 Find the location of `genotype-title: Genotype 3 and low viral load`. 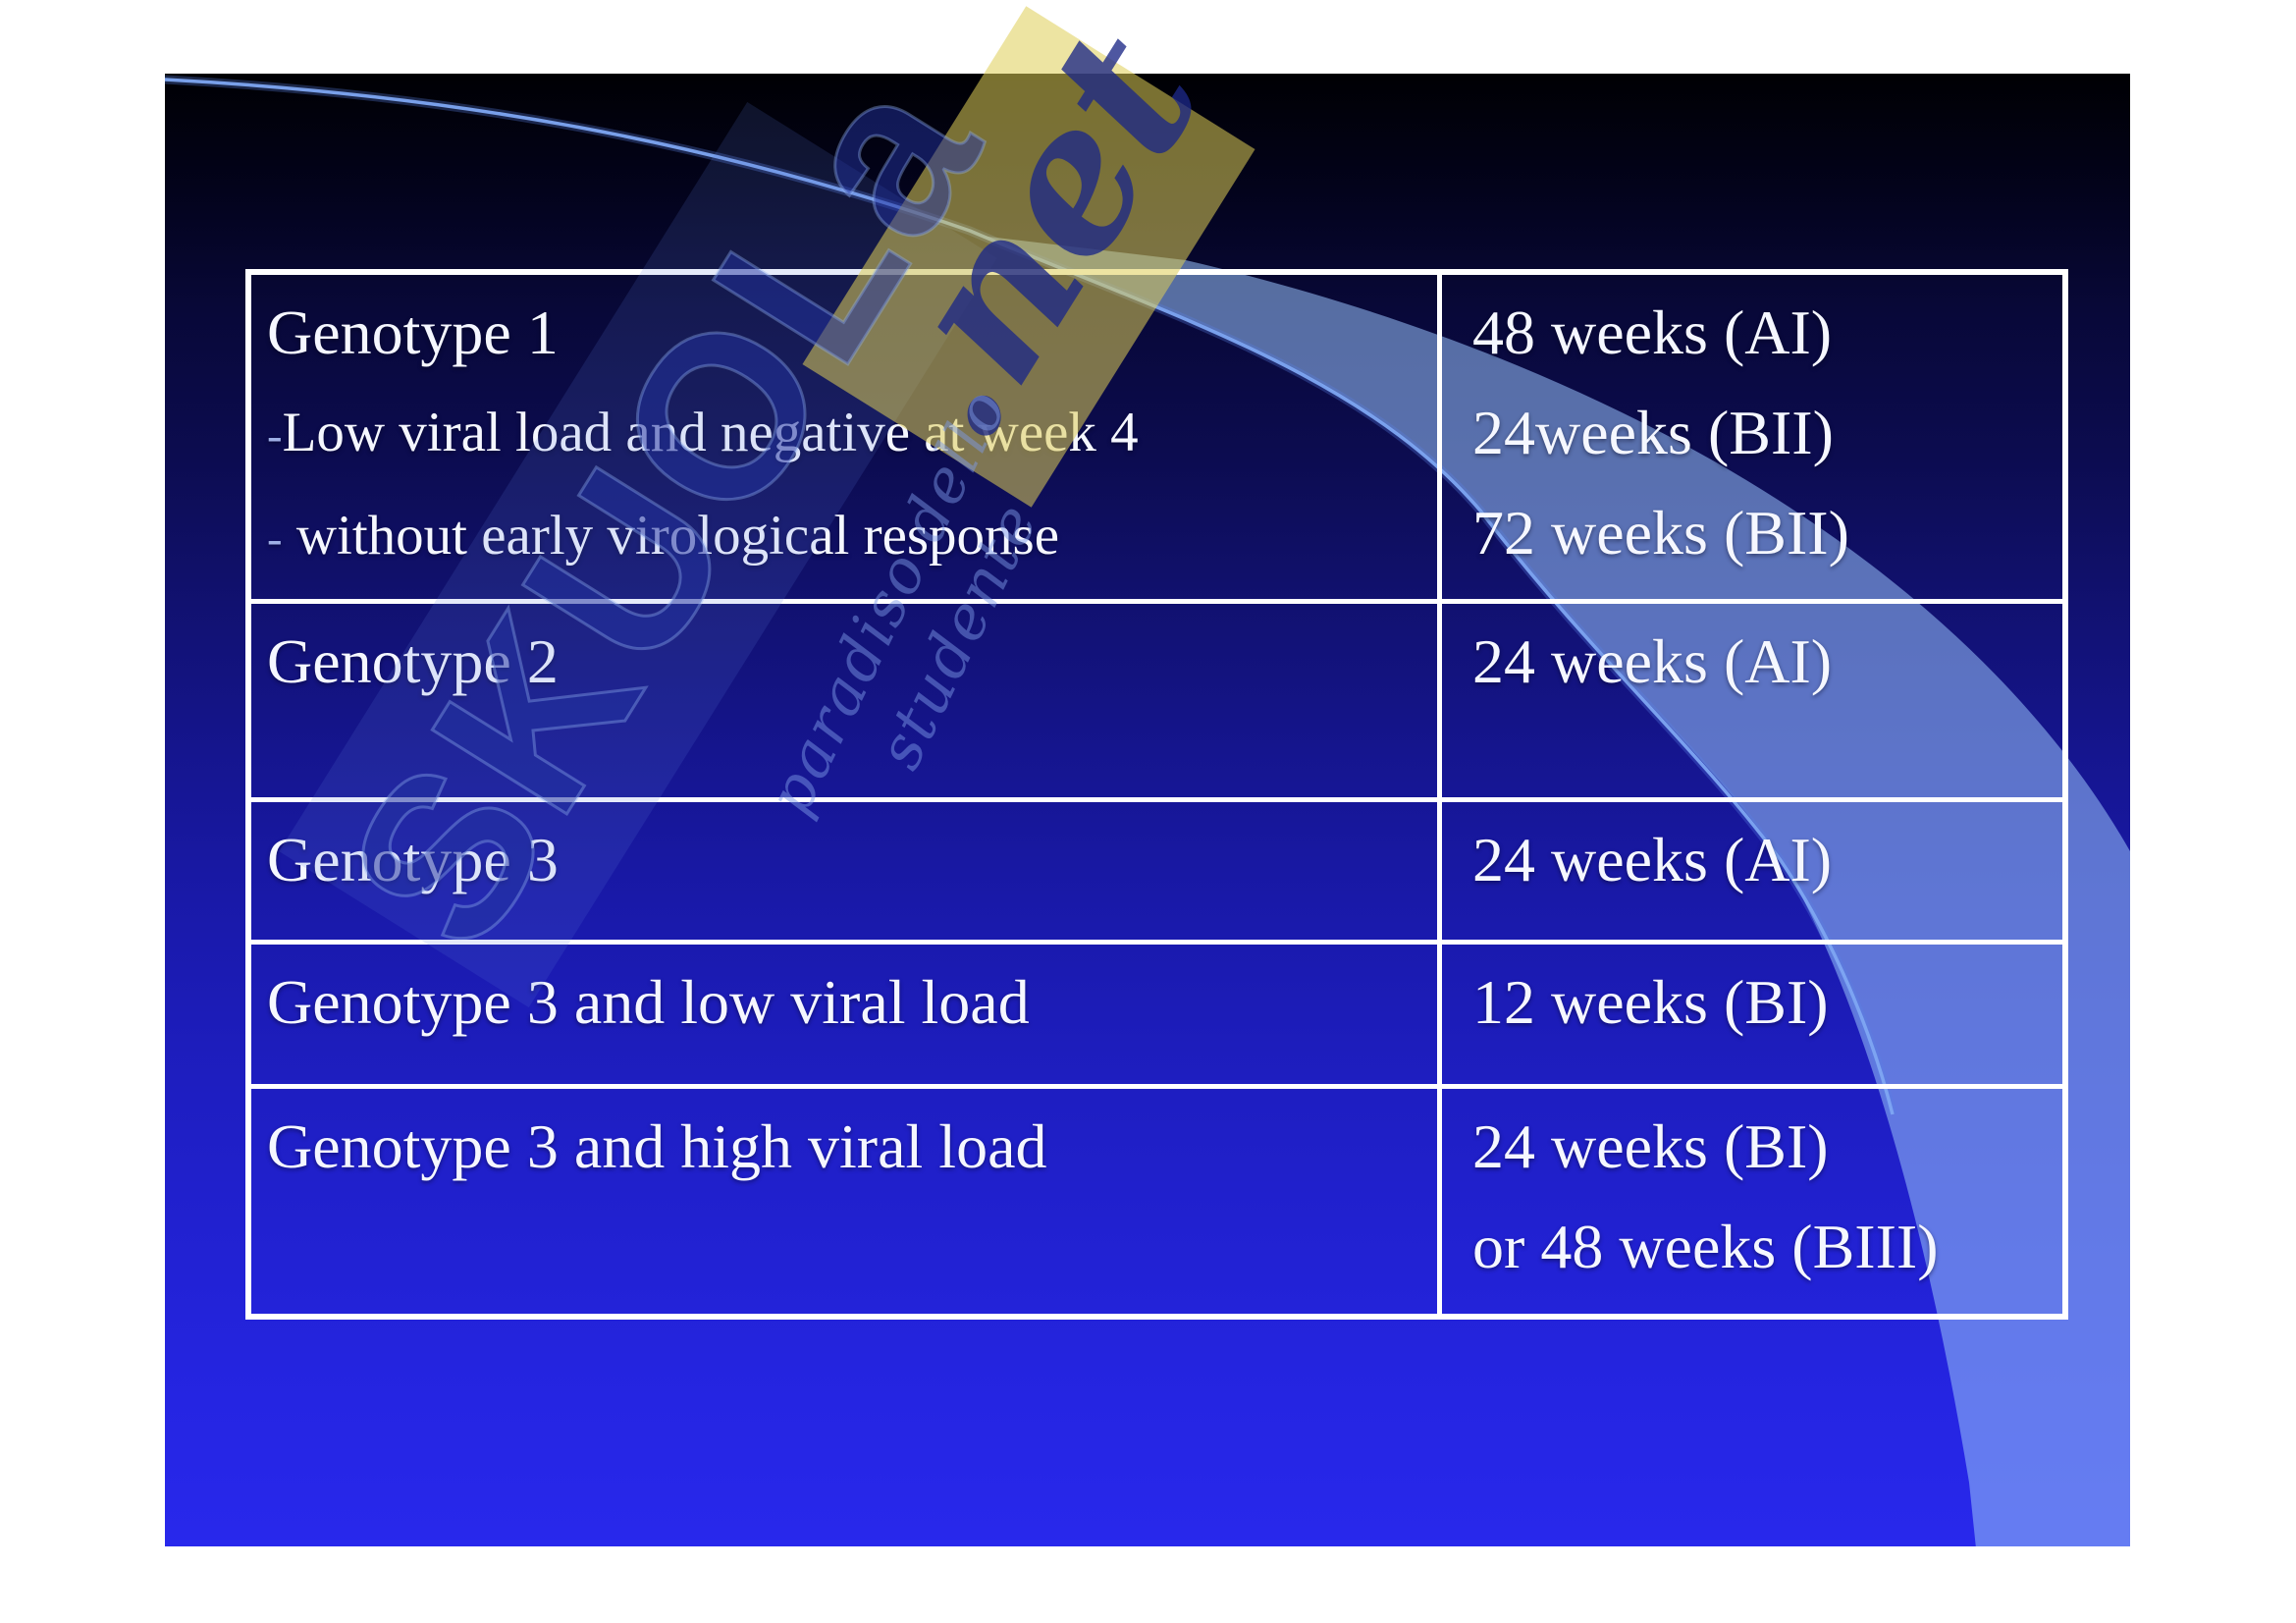

genotype-title: Genotype 3 and low viral load is located at coordinates (648, 1002).